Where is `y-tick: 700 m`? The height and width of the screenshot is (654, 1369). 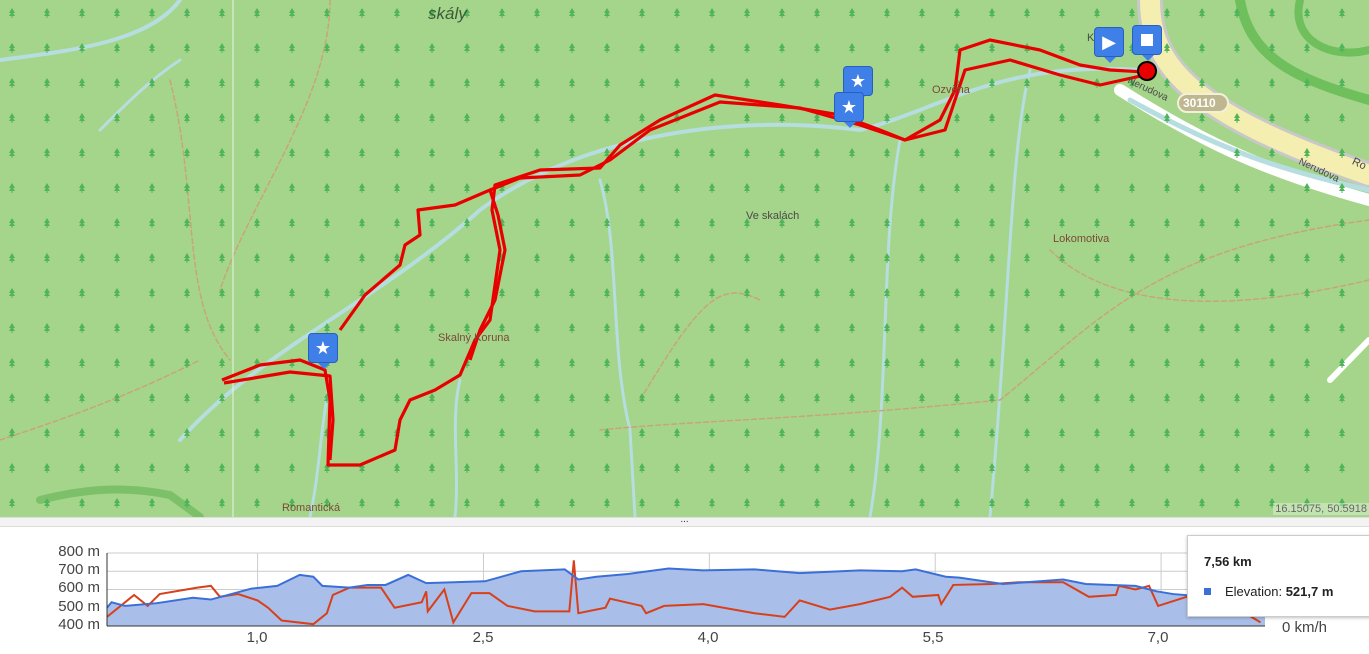
y-tick: 700 m is located at coordinates (79, 569).